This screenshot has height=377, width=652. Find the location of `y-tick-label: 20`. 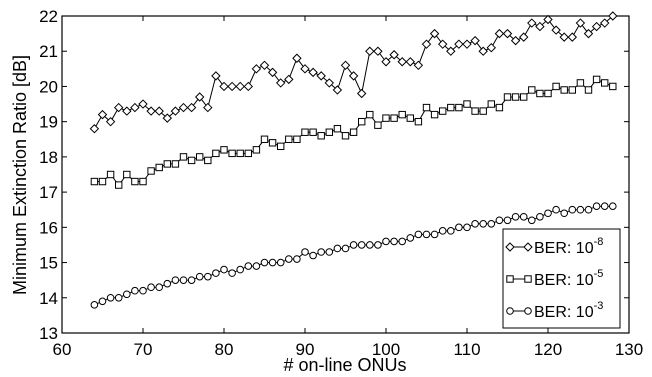

y-tick-label: 20 is located at coordinates (48, 86).